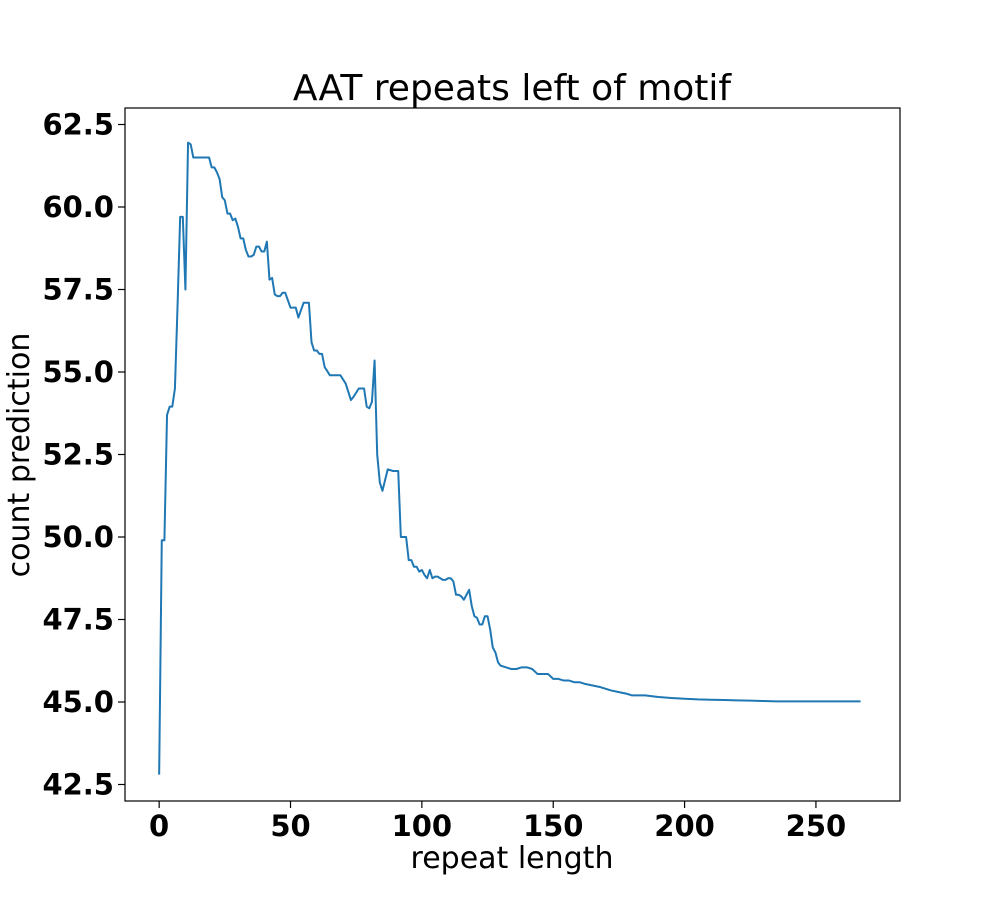 The image size is (1000, 900). What do you see at coordinates (78, 620) in the screenshot?
I see `y-tick-label: 47.5` at bounding box center [78, 620].